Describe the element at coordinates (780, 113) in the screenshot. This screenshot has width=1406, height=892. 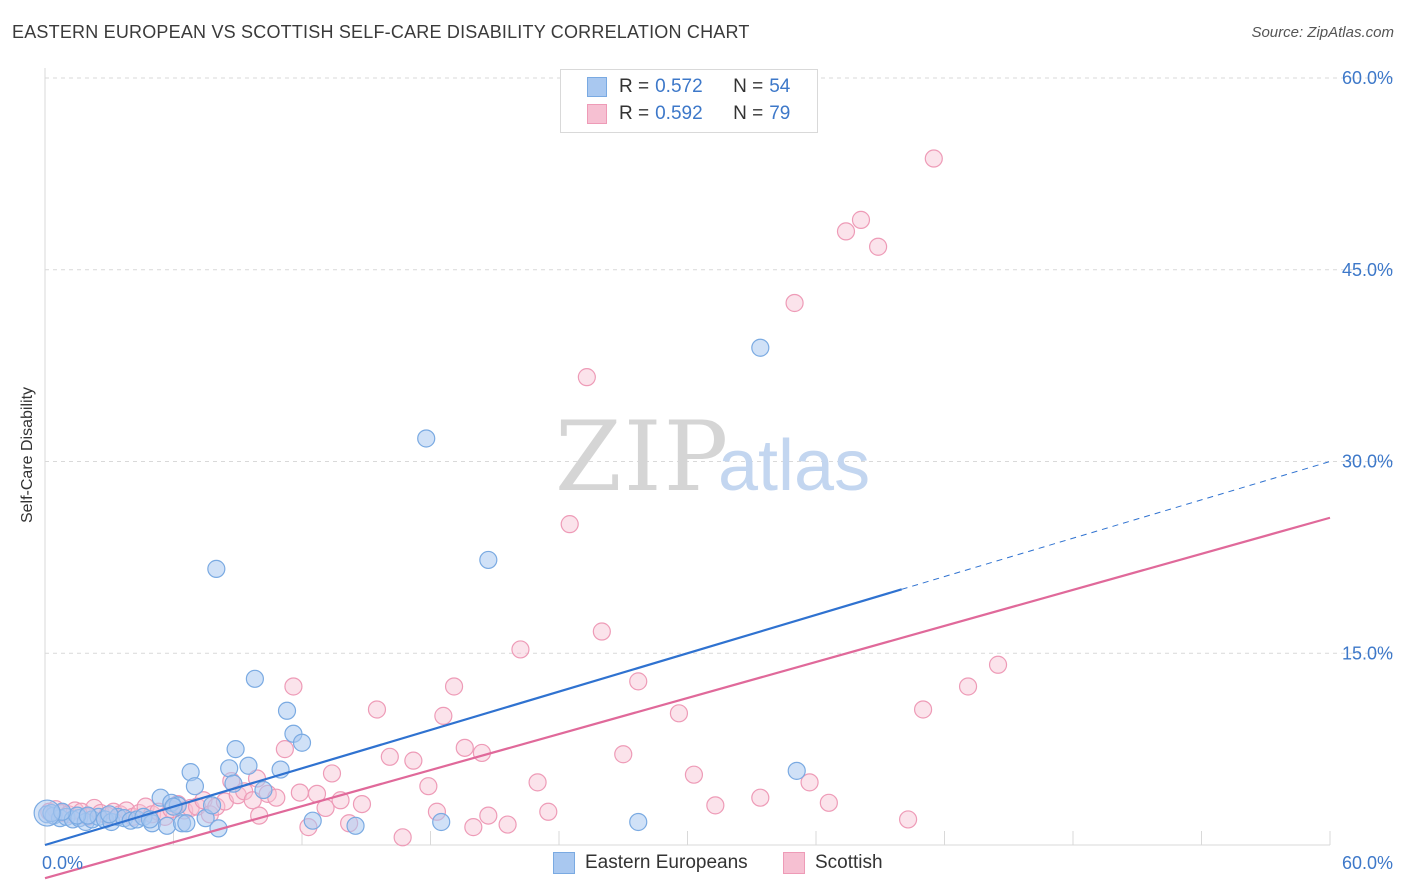
I see `n-value: 79` at that location.